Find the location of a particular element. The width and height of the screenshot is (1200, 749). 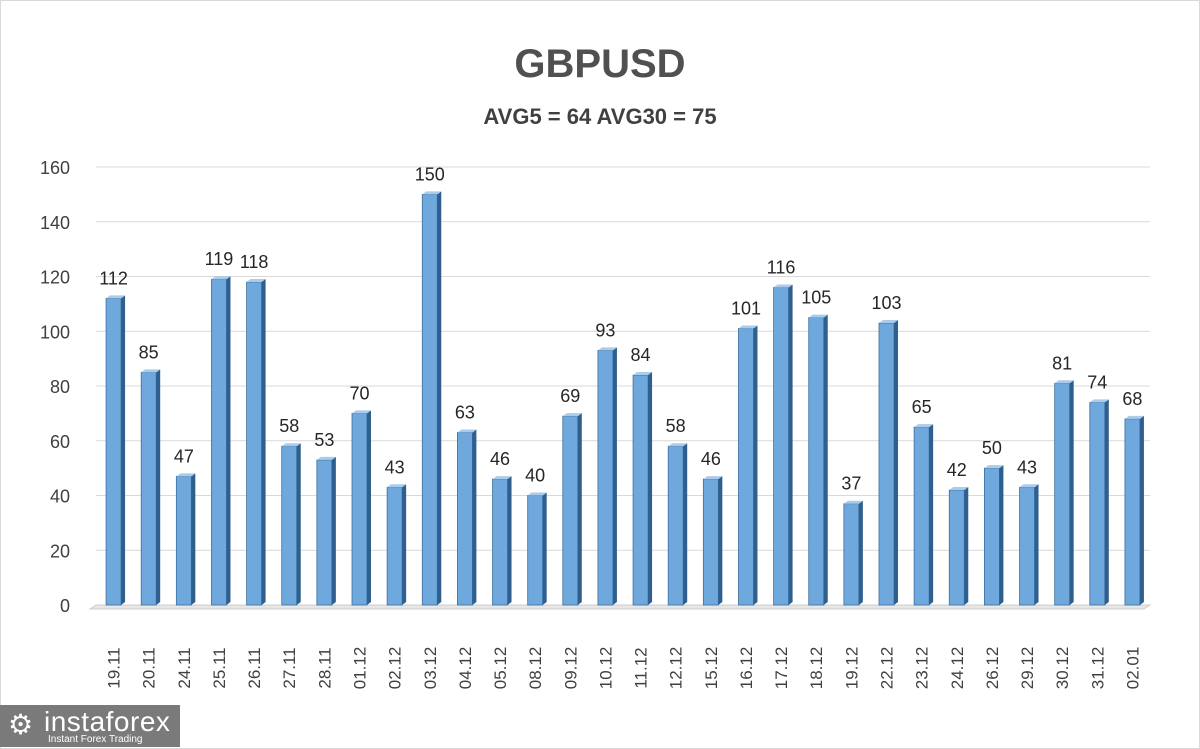

x-tick-label: 26.12 is located at coordinates (992, 668).